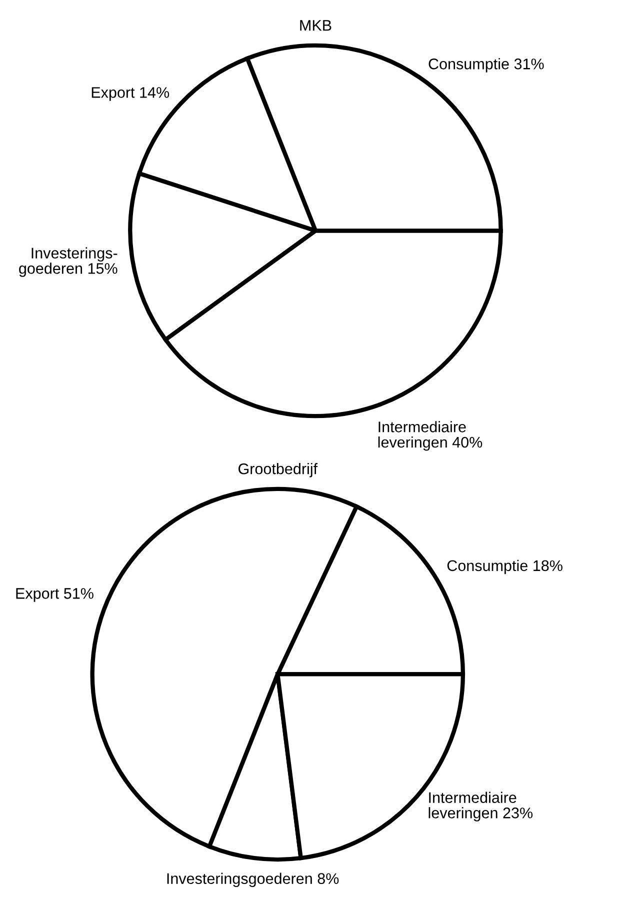  What do you see at coordinates (131, 94) in the screenshot?
I see `slice-label: Export 14%` at bounding box center [131, 94].